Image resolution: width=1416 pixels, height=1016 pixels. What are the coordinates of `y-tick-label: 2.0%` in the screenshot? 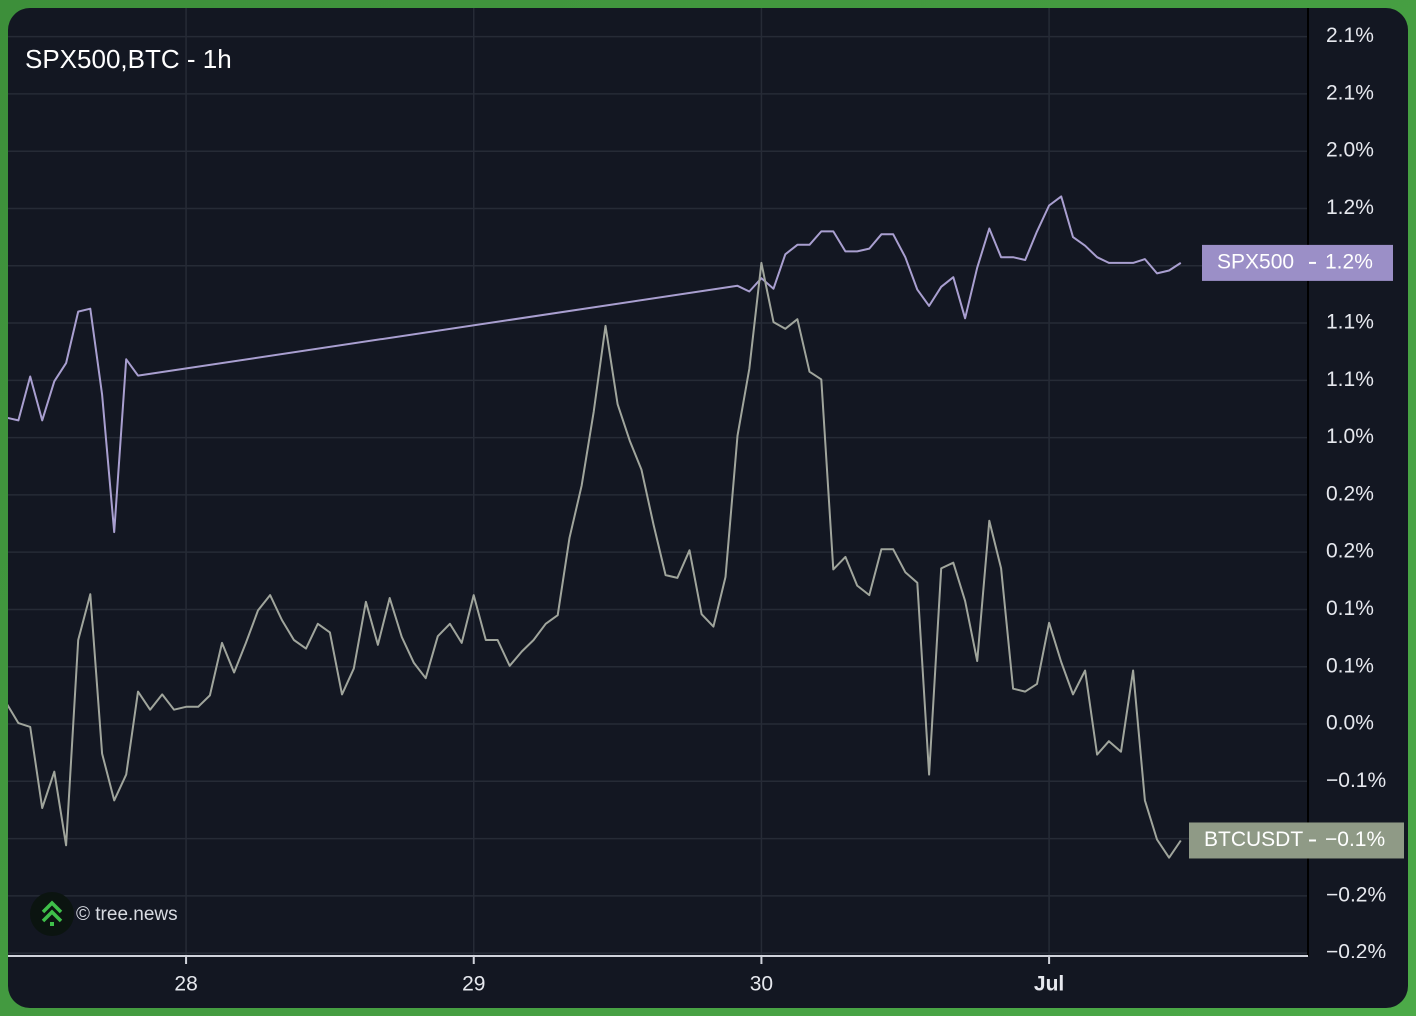 It's located at (1350, 150).